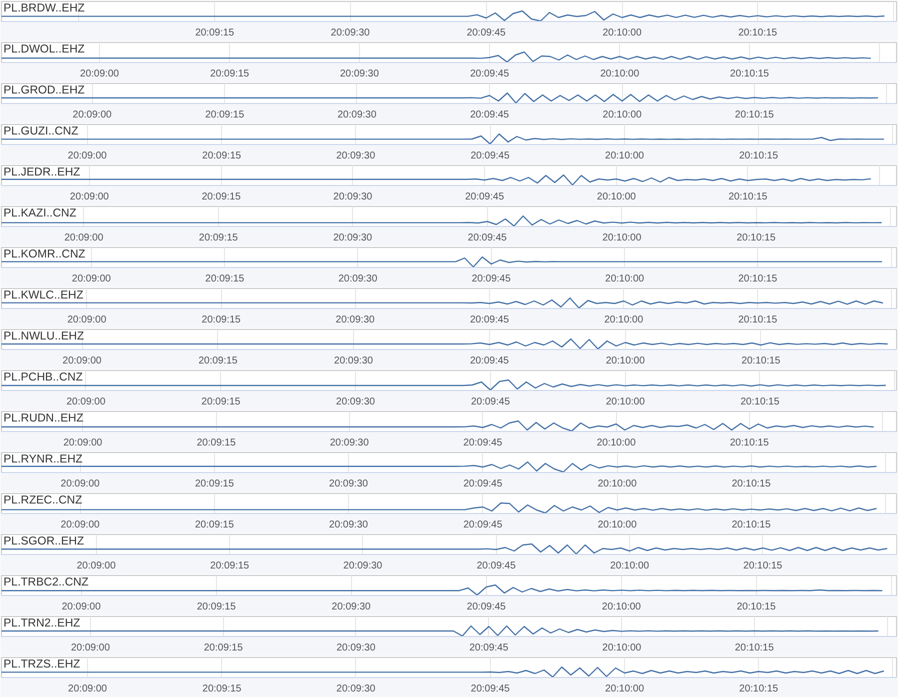 This screenshot has height=700, width=900. Describe the element at coordinates (40, 214) in the screenshot. I see `chart-title: PL.KAZI..CNZ` at that location.